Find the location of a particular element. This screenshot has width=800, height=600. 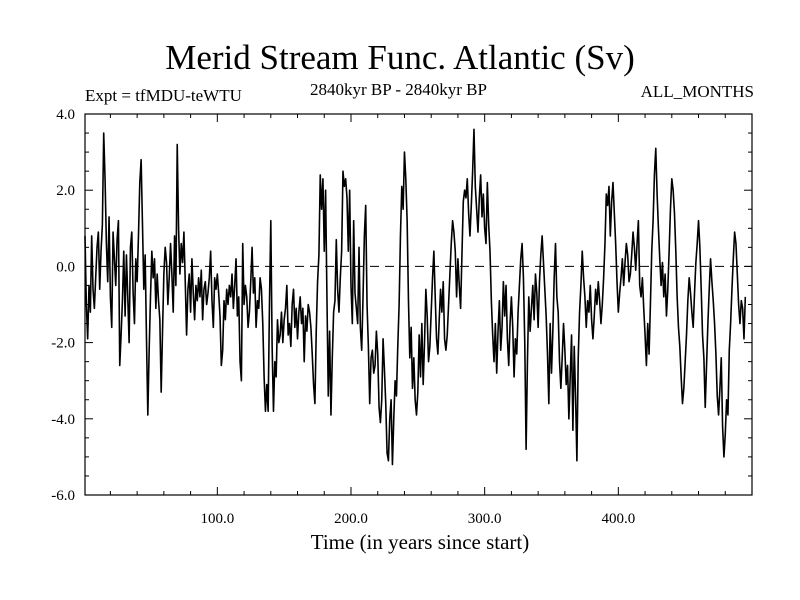

y-tick-label: -2.0 is located at coordinates (63, 344).